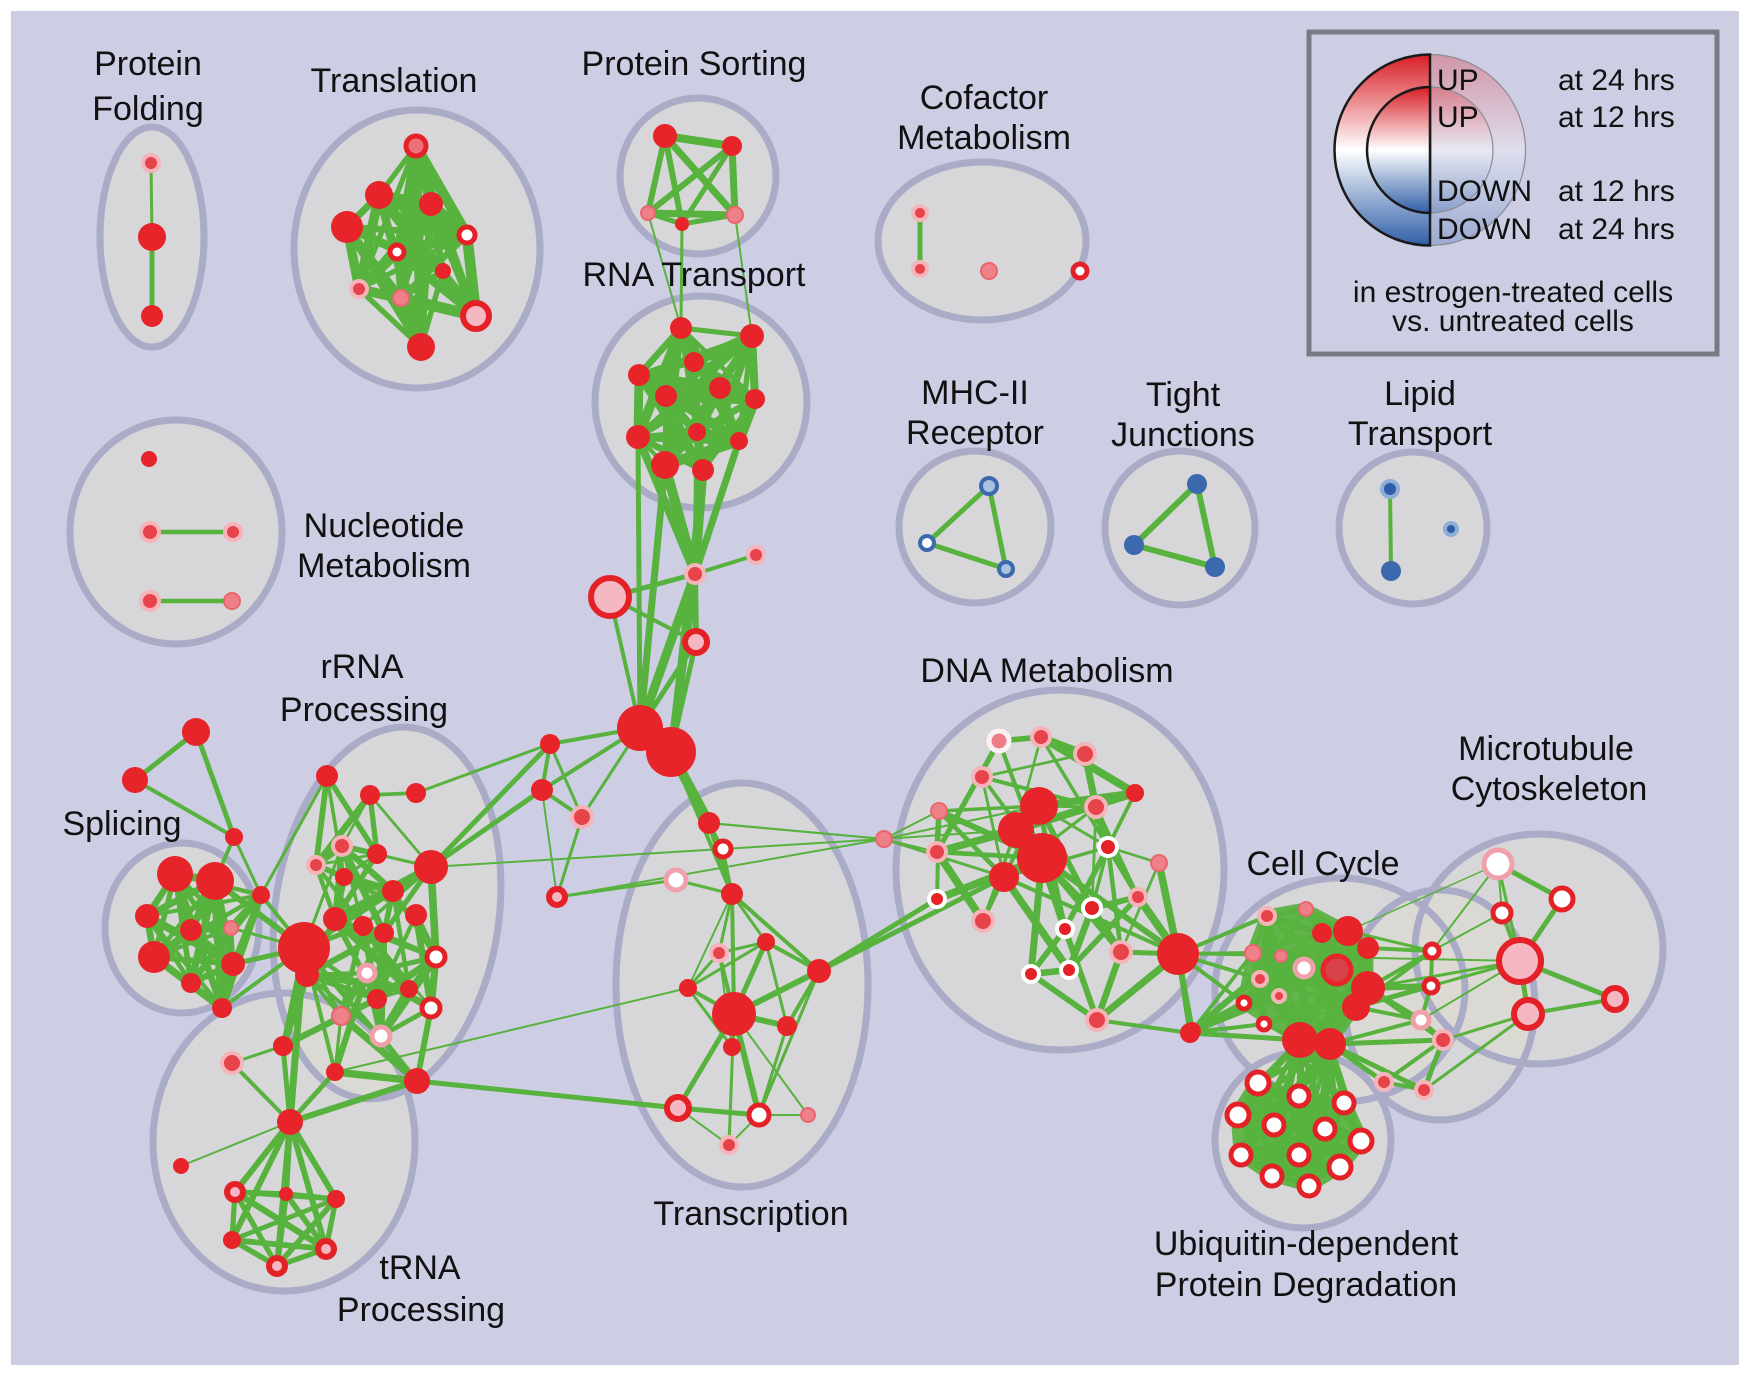 The width and height of the screenshot is (1750, 1381). Describe the element at coordinates (1513, 321) in the screenshot. I see `svg-text: vs. untreated cells` at that location.